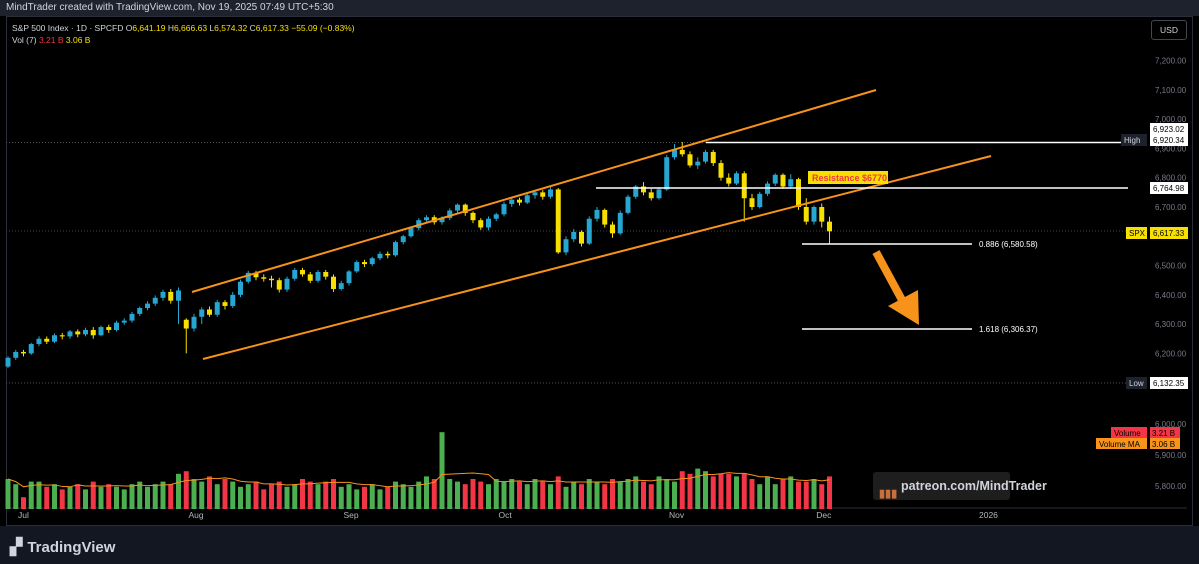 This screenshot has height=564, width=1199. Describe the element at coordinates (1169, 30) in the screenshot. I see `currency-button: USD` at that location.